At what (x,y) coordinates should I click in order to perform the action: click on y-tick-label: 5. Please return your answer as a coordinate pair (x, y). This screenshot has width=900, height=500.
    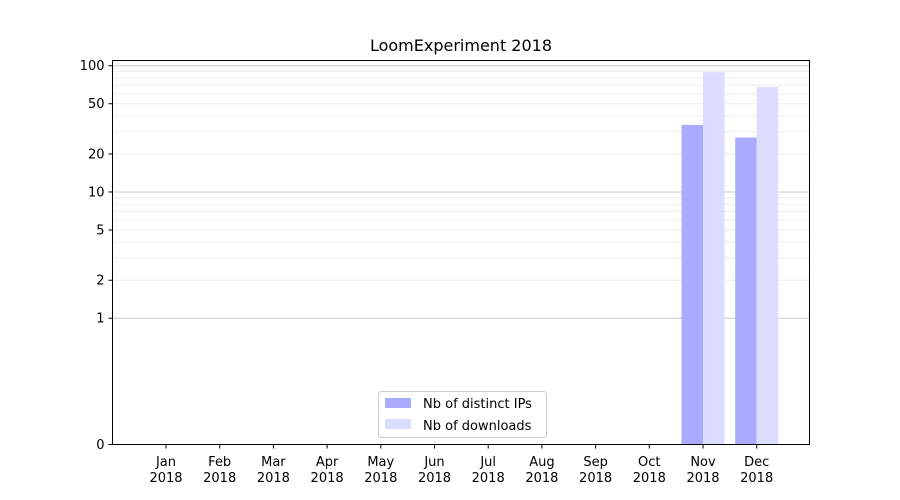
    Looking at the image, I should click on (100, 230).